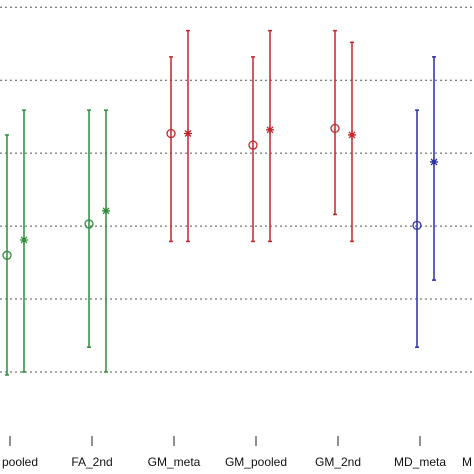 The height and width of the screenshot is (474, 474). Describe the element at coordinates (256, 462) in the screenshot. I see `x-tick-label: GM_pooled` at that location.